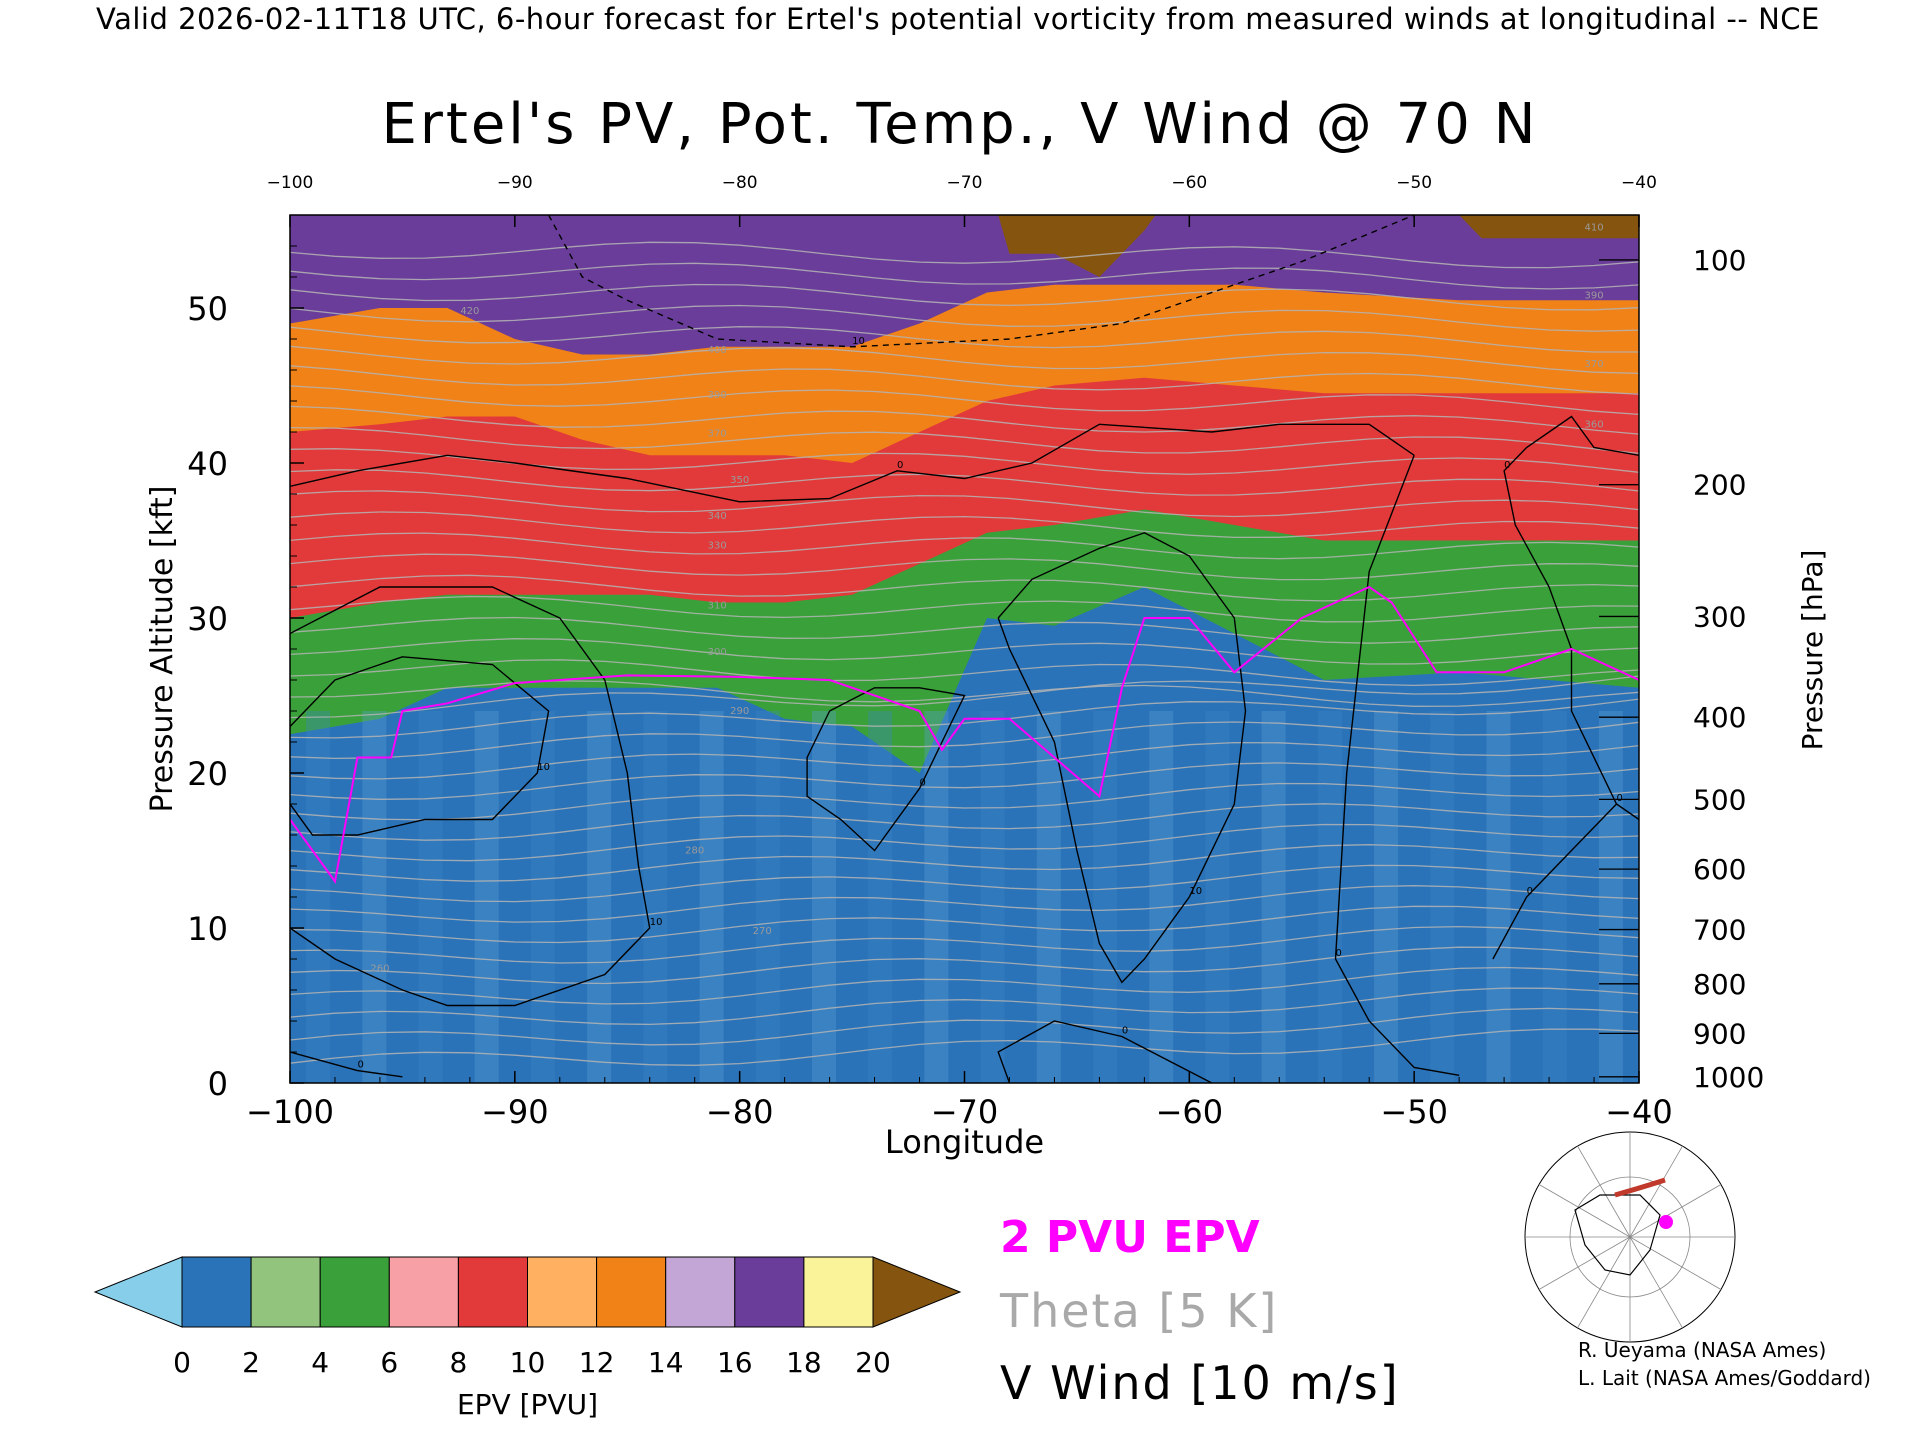 Image resolution: width=1920 pixels, height=1440 pixels. Describe the element at coordinates (182, 1362) in the screenshot. I see `colorbar-tick-label: 0` at that location.